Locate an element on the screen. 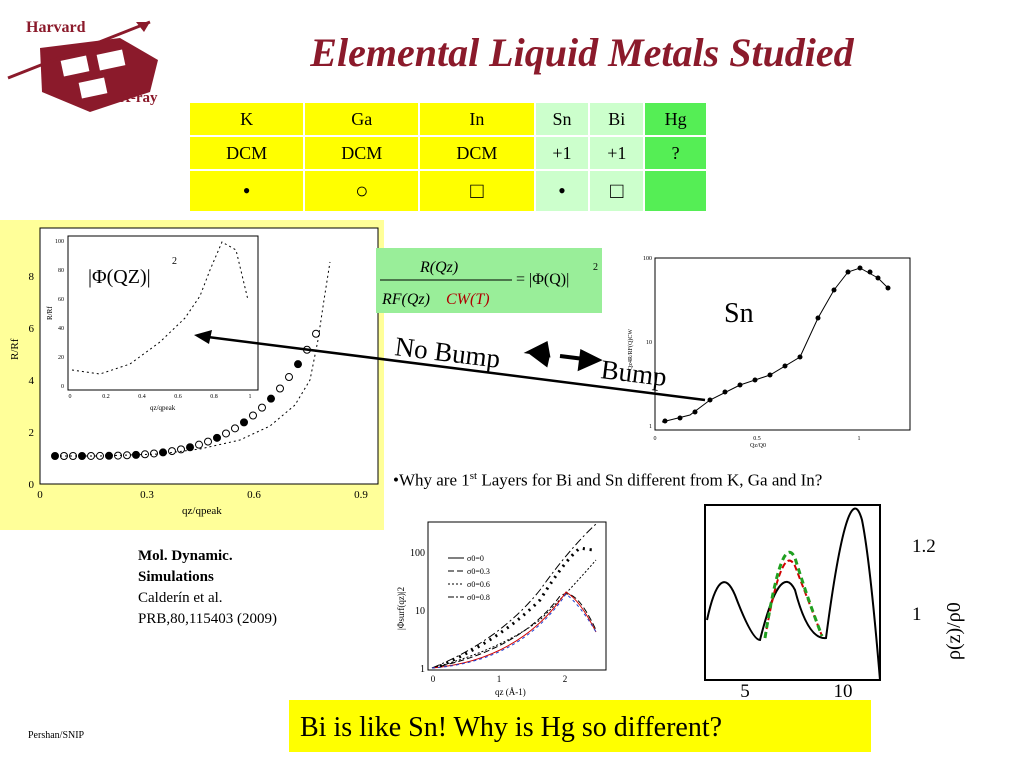 This screenshot has width=1024, height=768. table-cell: • is located at coordinates (247, 191).